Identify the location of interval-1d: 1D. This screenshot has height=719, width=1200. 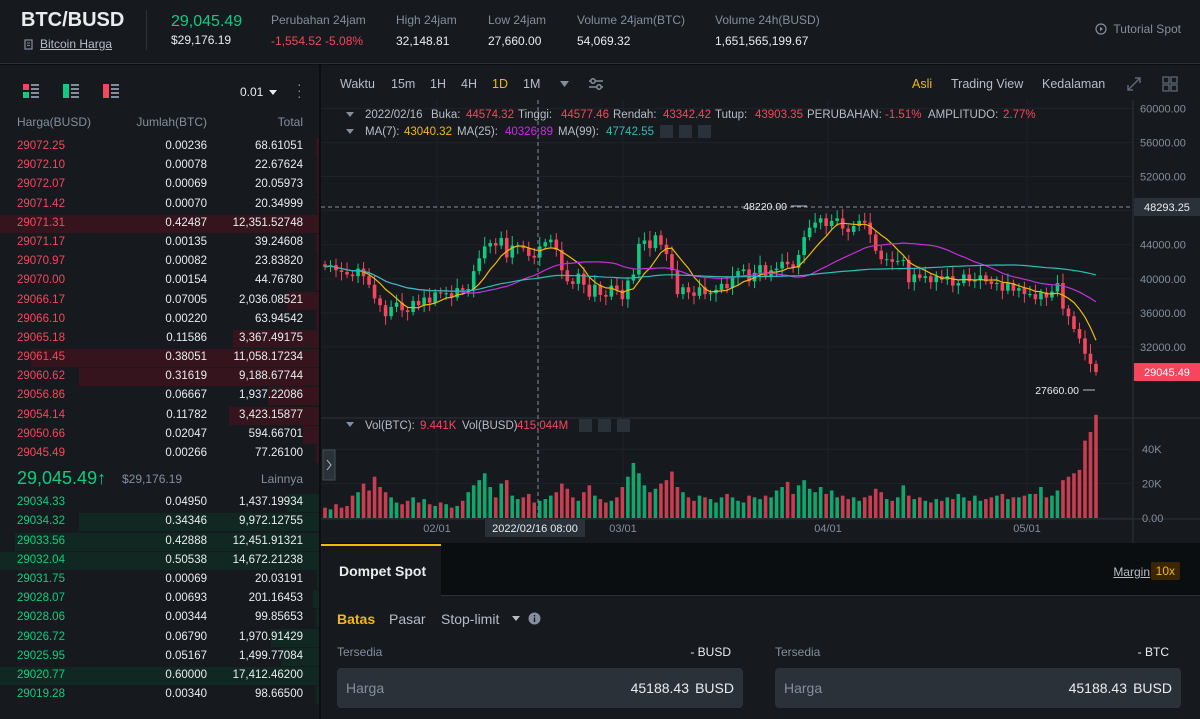
(500, 84).